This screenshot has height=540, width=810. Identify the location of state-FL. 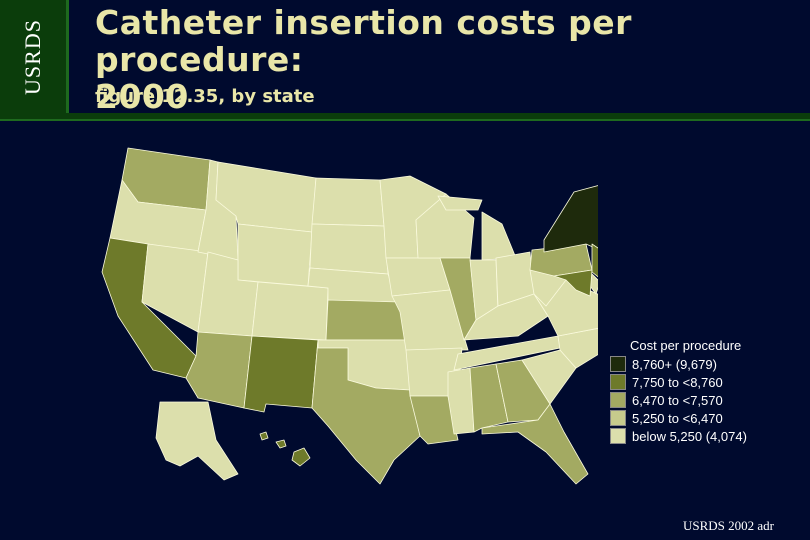
(535, 444).